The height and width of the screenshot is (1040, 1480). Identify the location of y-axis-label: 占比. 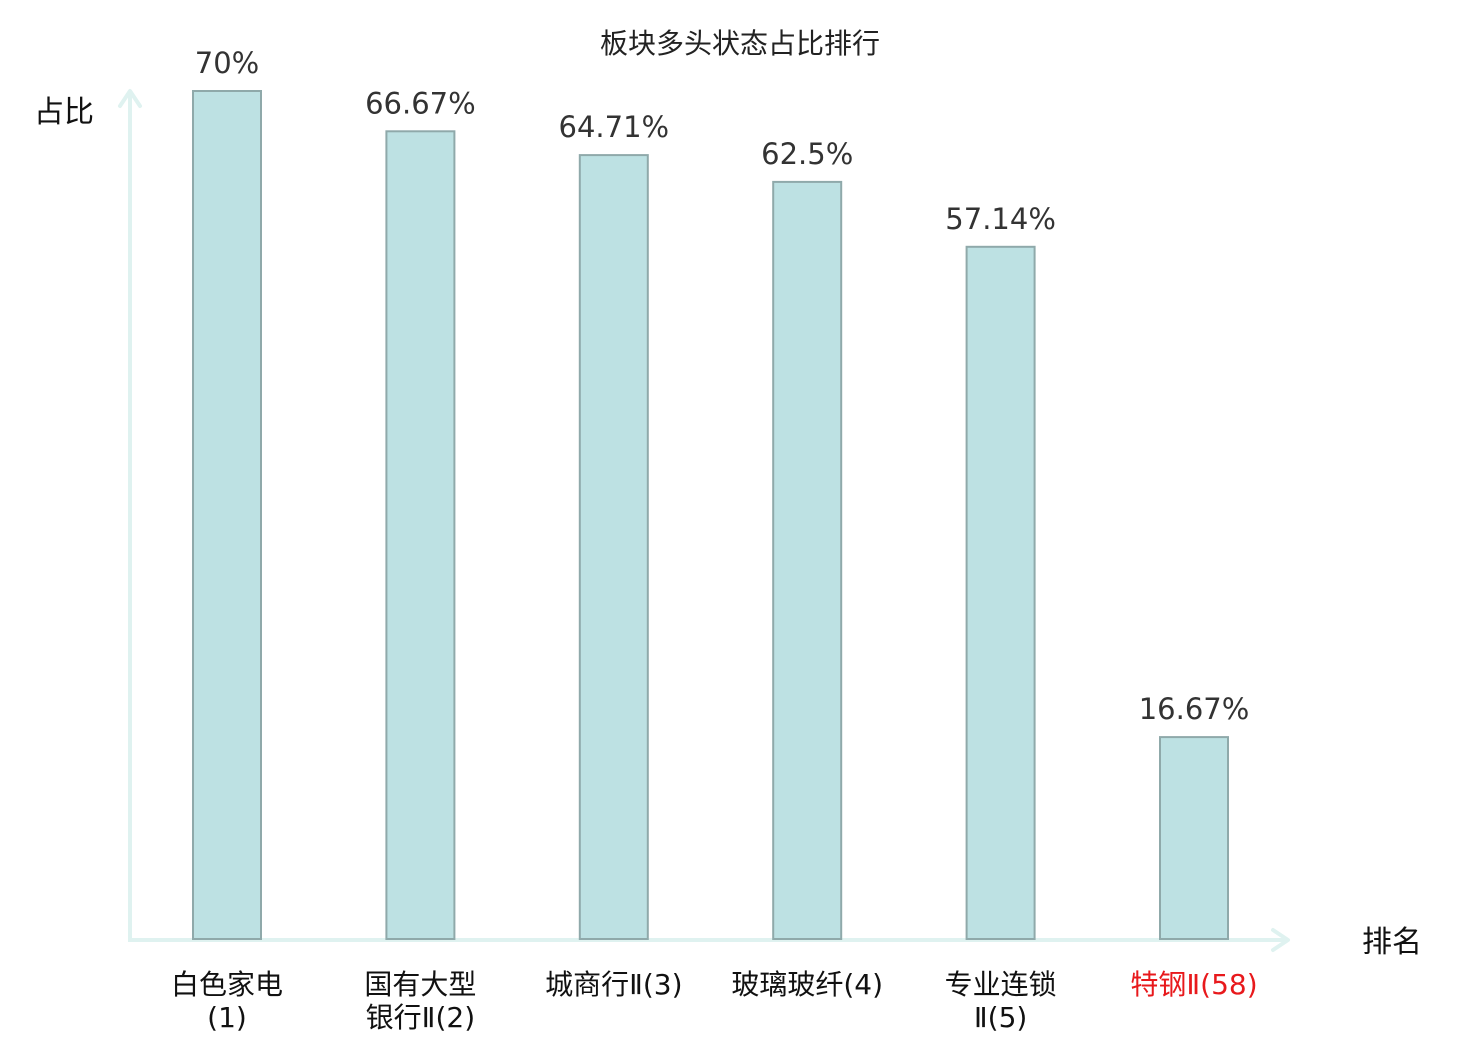
(64, 112).